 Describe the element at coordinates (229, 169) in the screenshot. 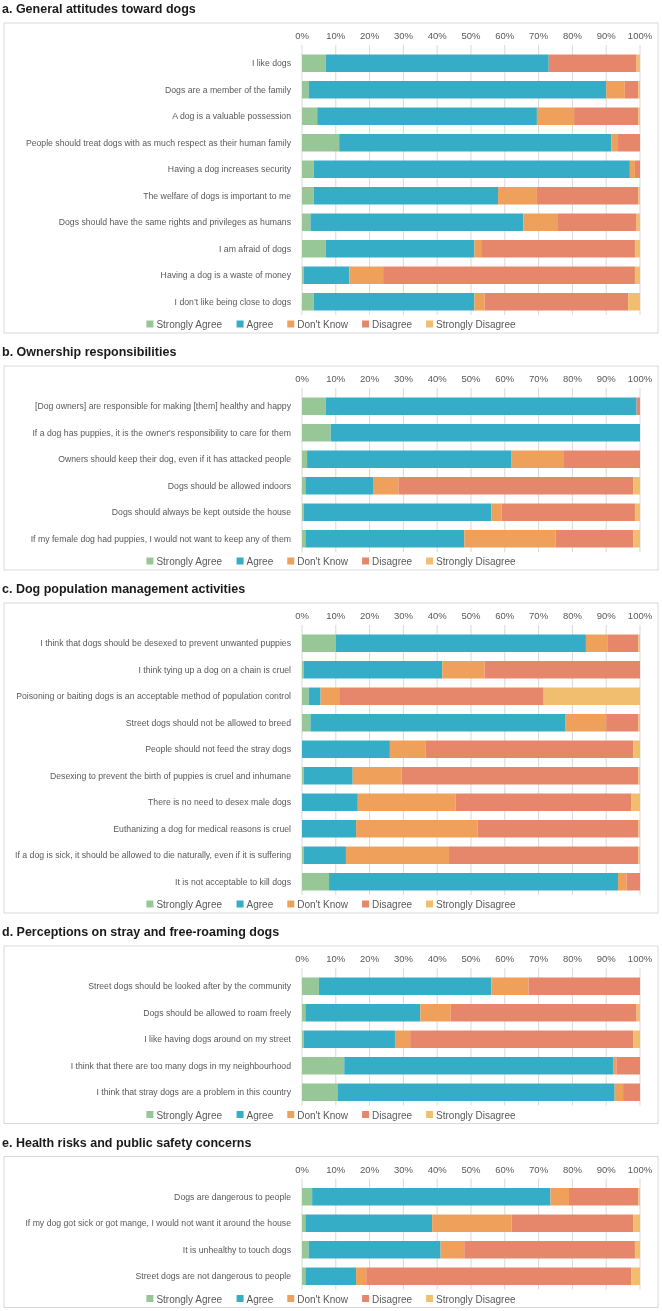

I see `y-tick-label: Having a dog increases security` at that location.